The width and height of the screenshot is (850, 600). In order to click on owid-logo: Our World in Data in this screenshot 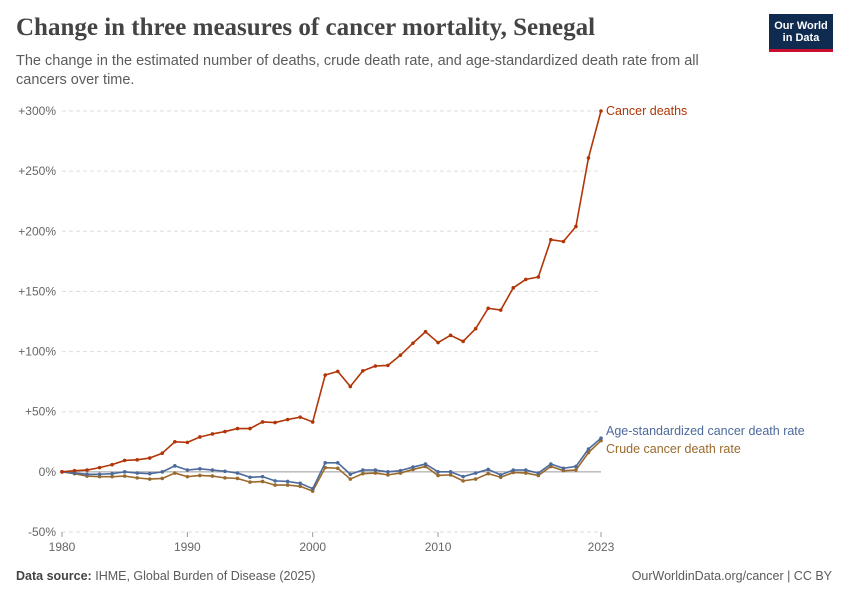, I will do `click(801, 33)`.